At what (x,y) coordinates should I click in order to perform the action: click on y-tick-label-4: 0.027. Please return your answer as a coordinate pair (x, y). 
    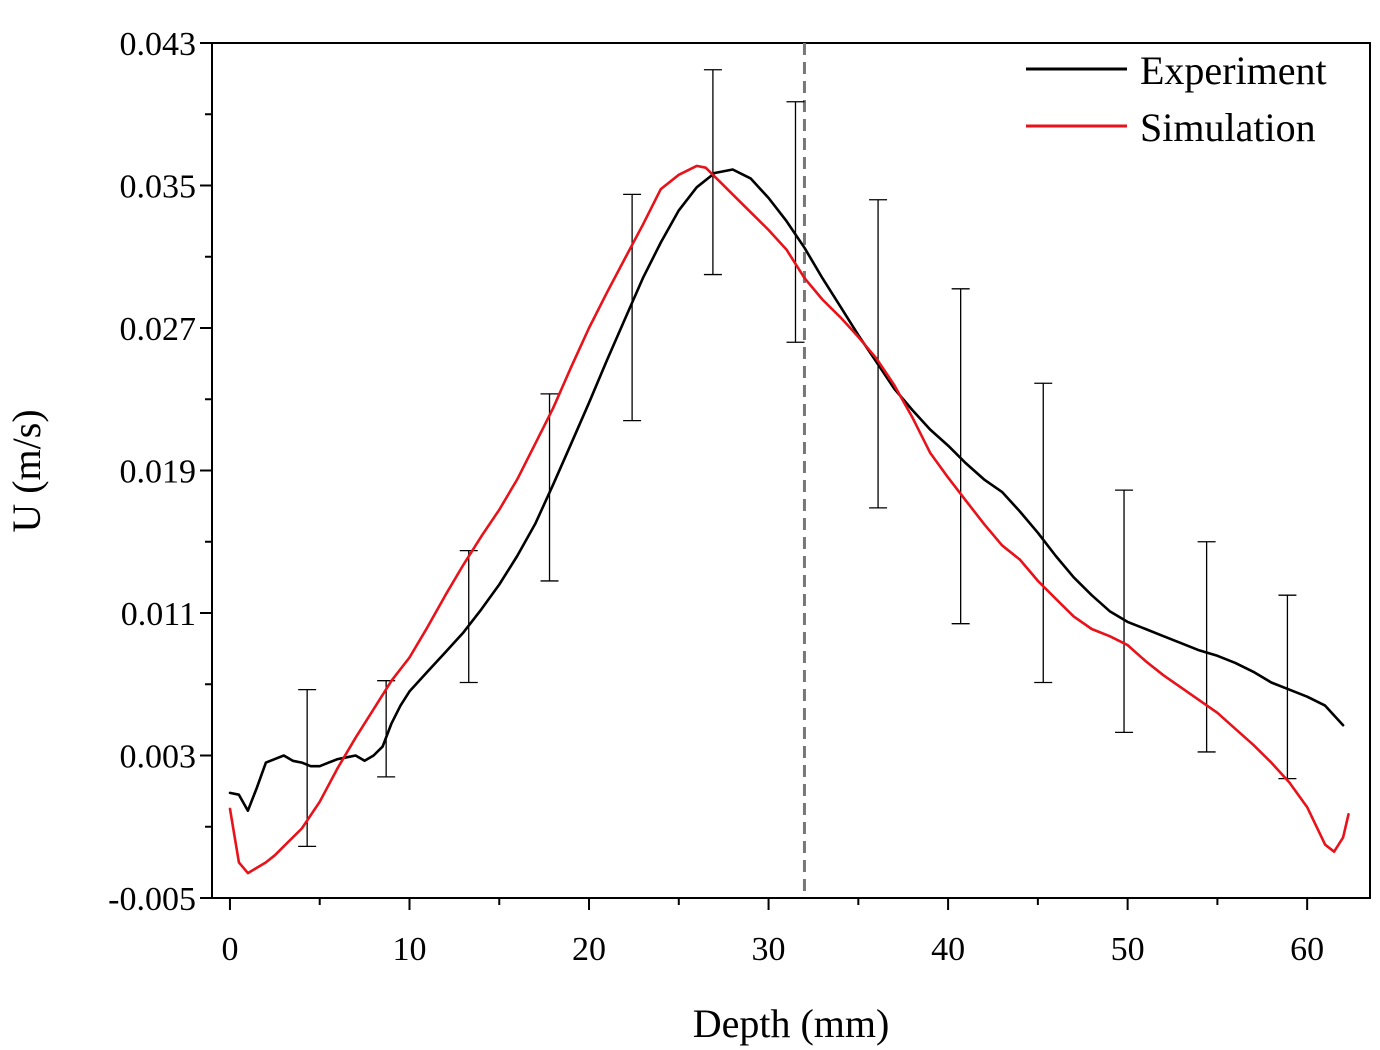
    Looking at the image, I should click on (158, 329).